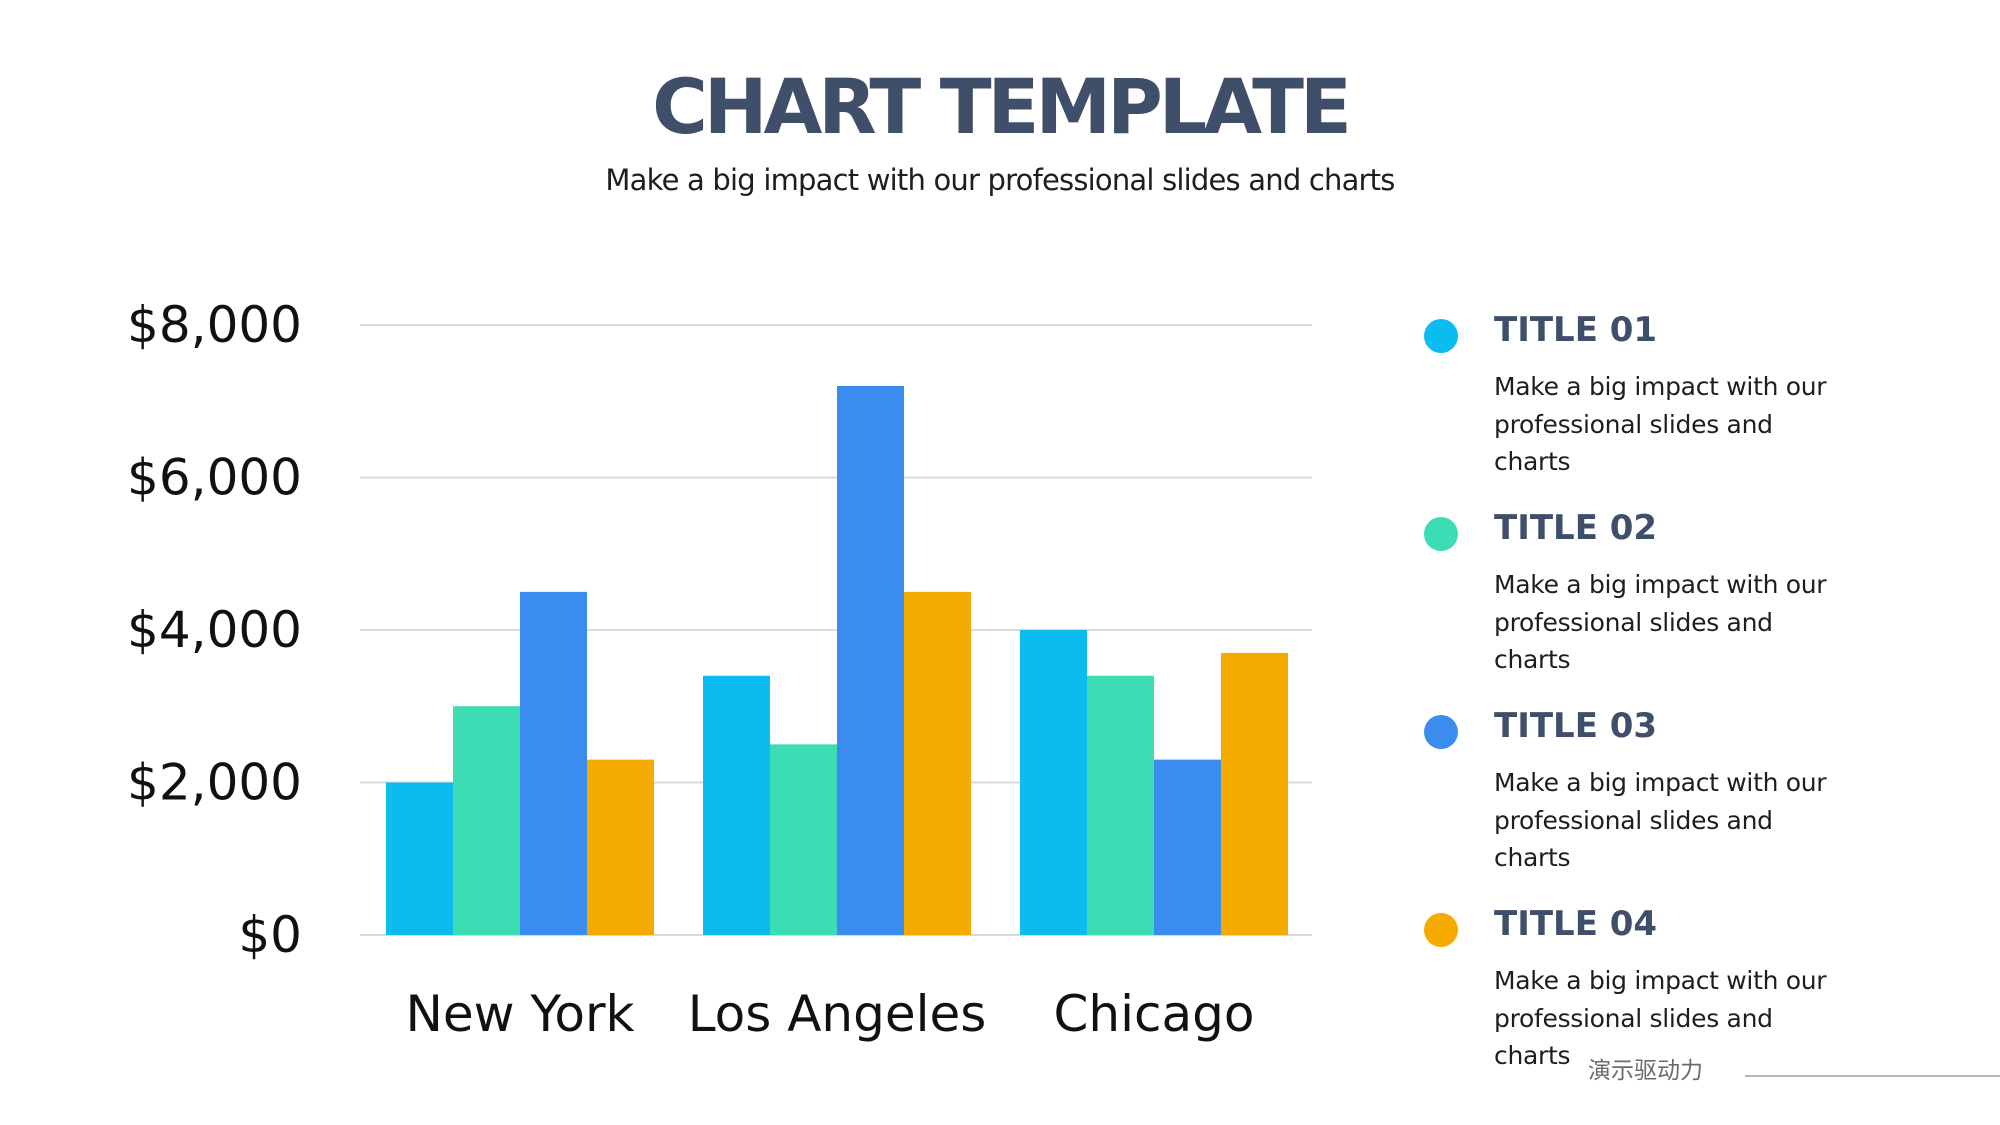  What do you see at coordinates (1576, 726) in the screenshot?
I see `legend-item-title: TITLE 03` at bounding box center [1576, 726].